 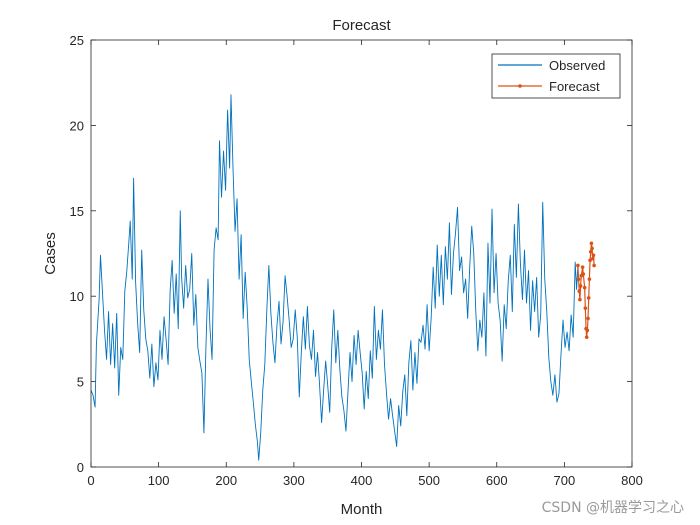 I want to click on x-tick-label: 500, so click(x=429, y=480).